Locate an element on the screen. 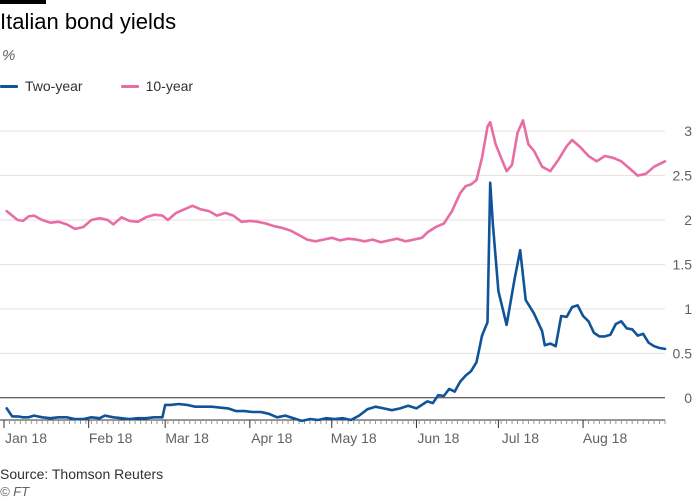  legend-item-two-year: Two-year is located at coordinates (41, 86).